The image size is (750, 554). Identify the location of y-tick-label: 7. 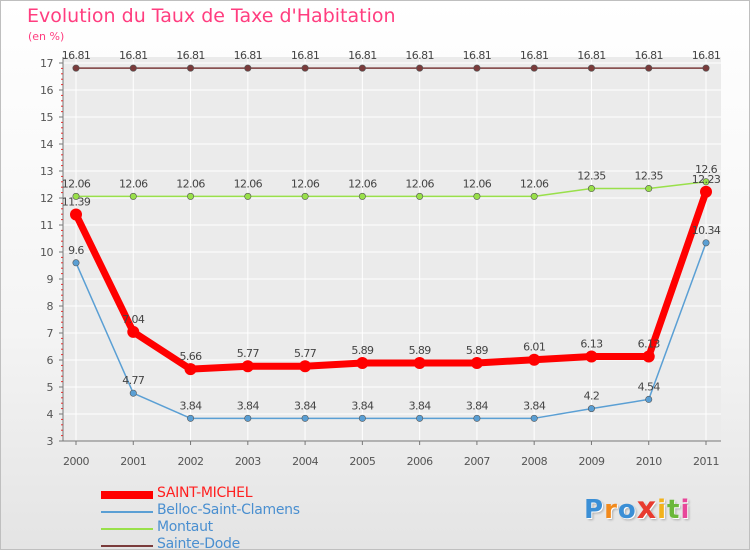
(50, 333).